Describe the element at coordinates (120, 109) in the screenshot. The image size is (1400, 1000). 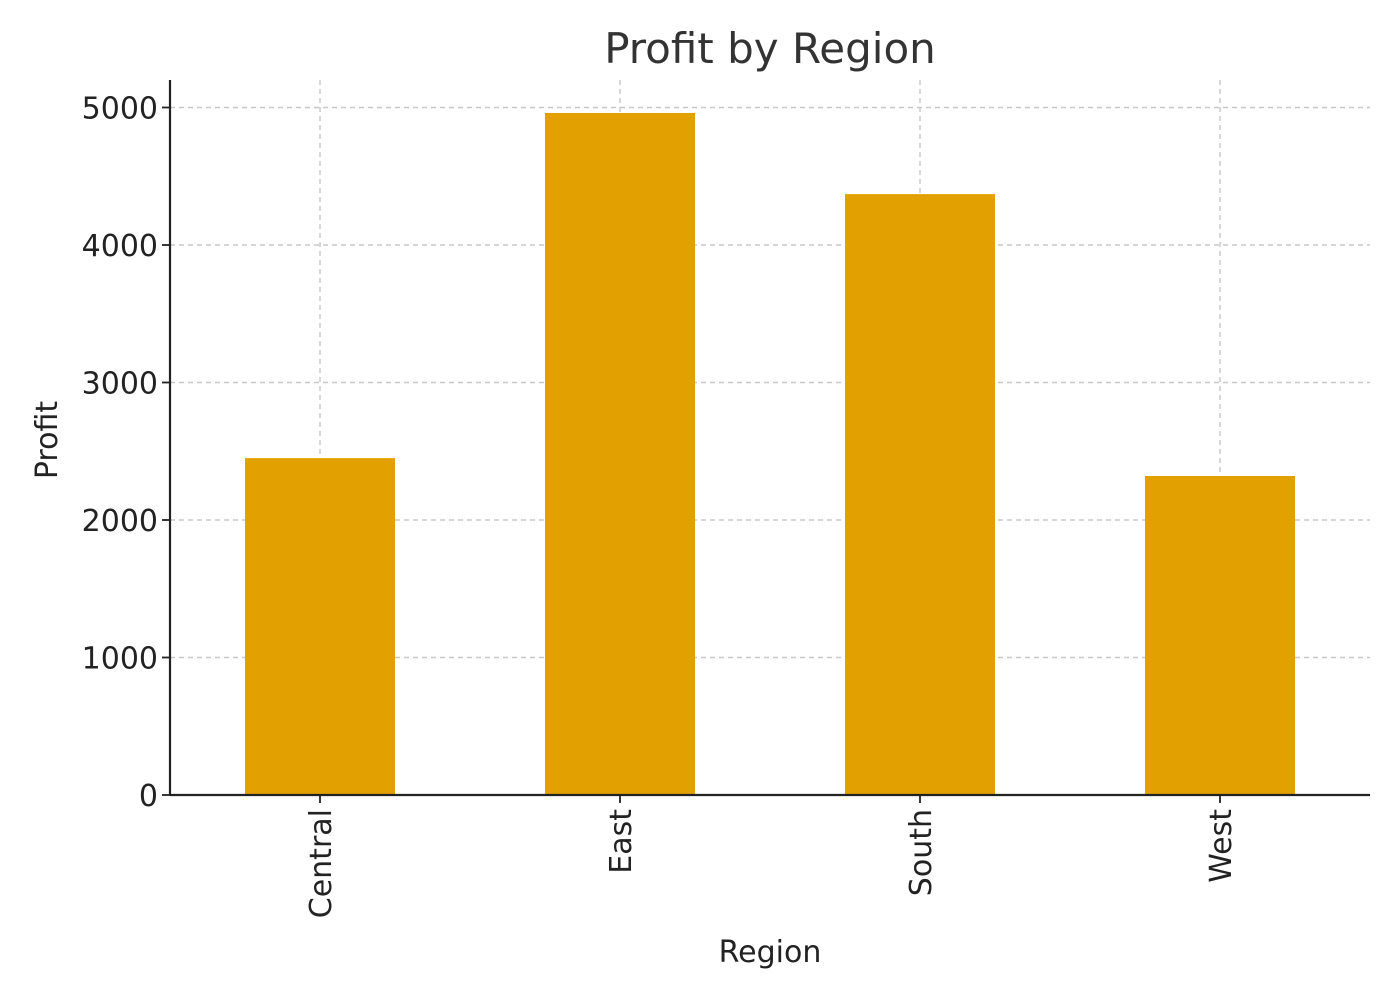
I see `y-tick-label: 5000` at that location.